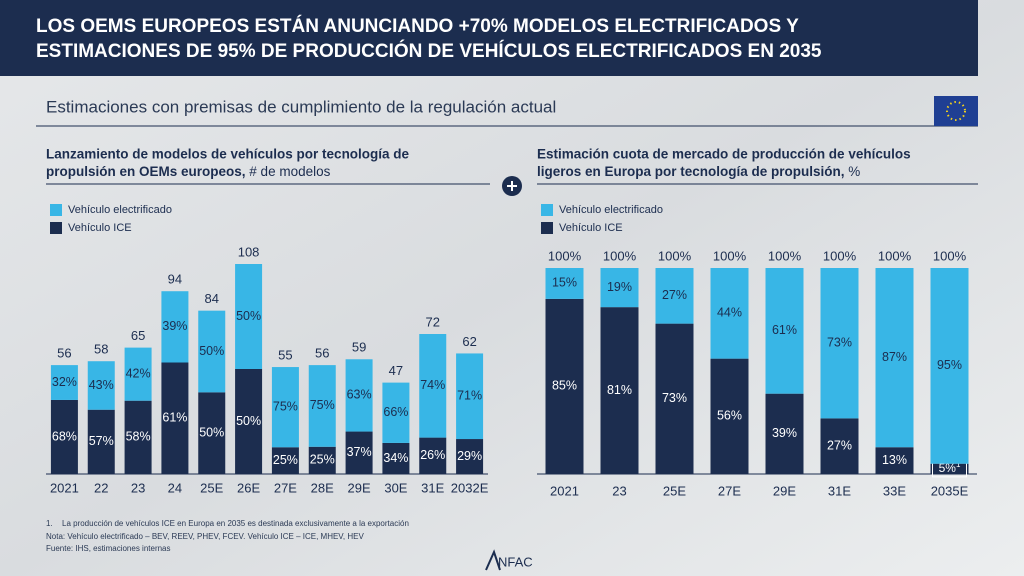 The width and height of the screenshot is (1024, 576). I want to click on value-label: 43%, so click(101, 385).